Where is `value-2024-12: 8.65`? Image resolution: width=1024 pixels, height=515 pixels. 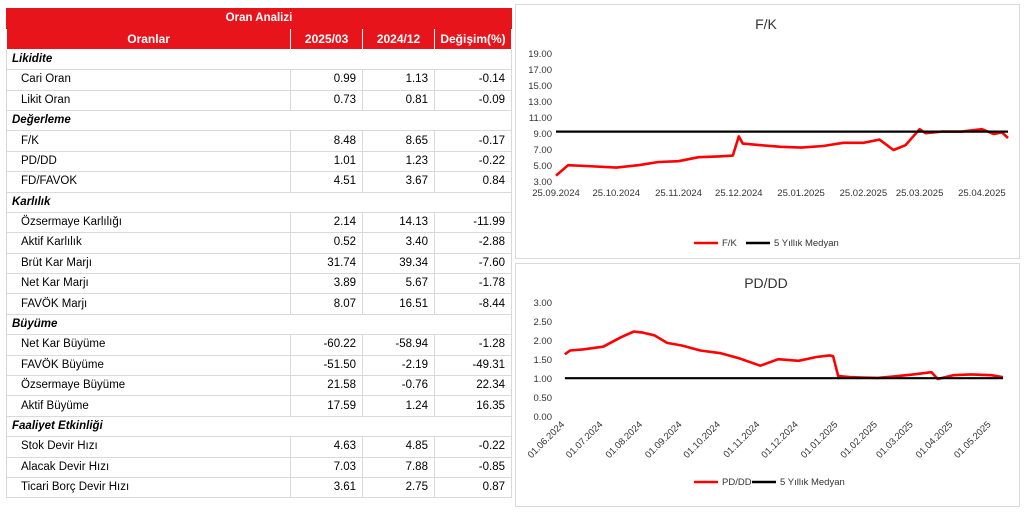 value-2024-12: 8.65 is located at coordinates (398, 141).